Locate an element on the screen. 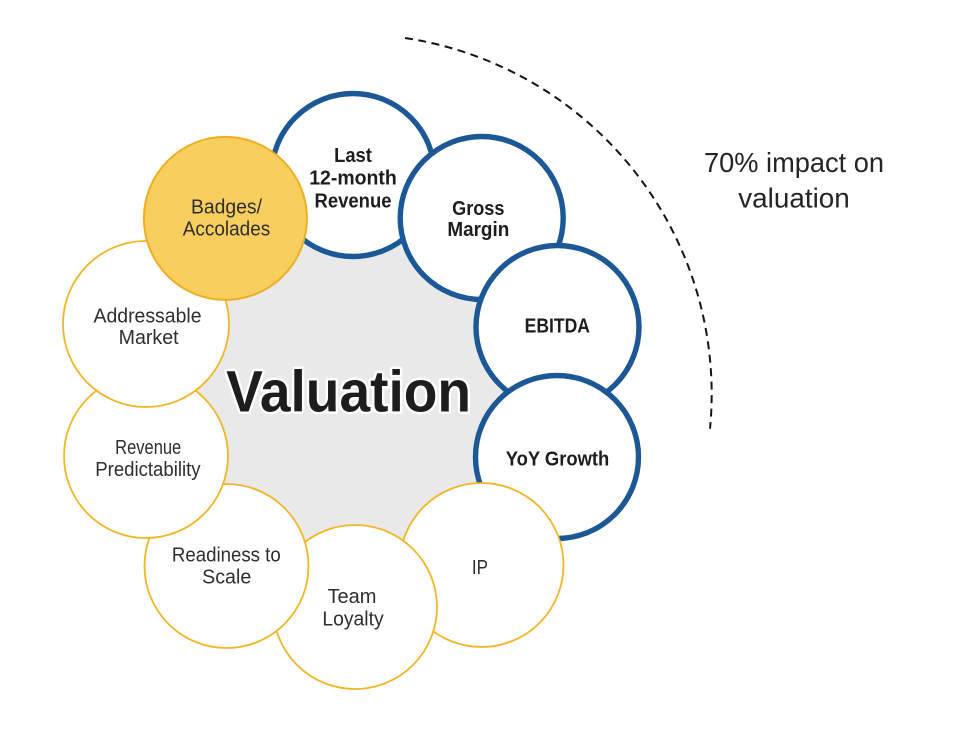 This screenshot has width=980, height=746. svg-text: IP is located at coordinates (480, 567).